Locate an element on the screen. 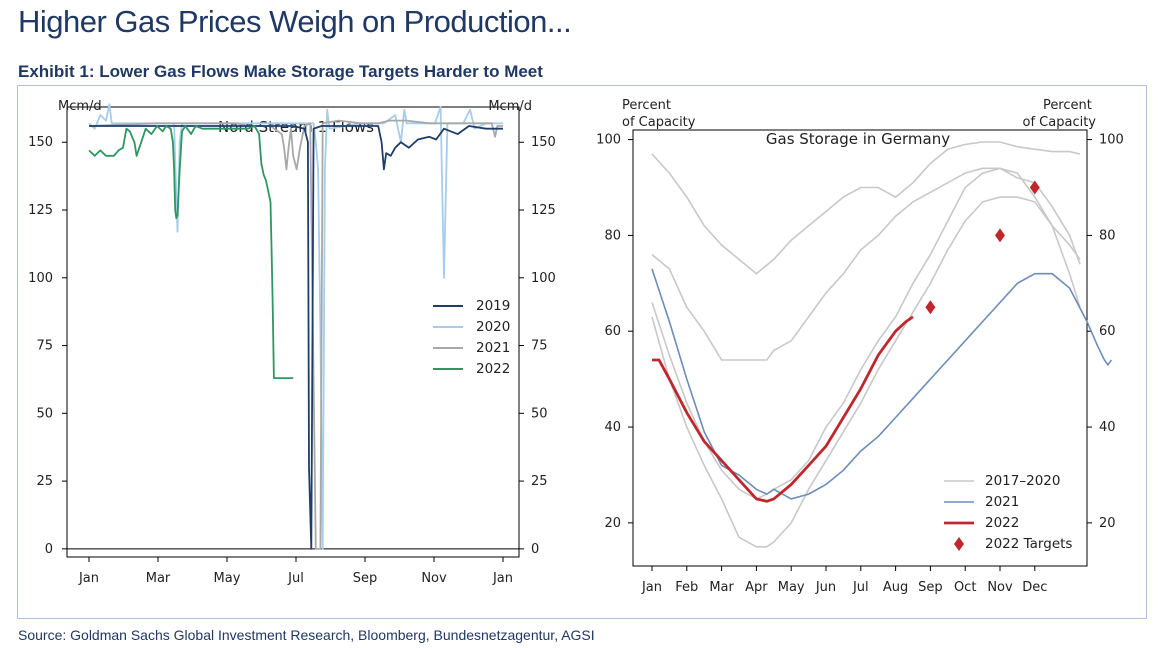 The width and height of the screenshot is (1162, 648). right-x-ticks: Jan Feb Mar Apr May Jun Jul Aug Sep Oct Nov Dec is located at coordinates (844, 580).